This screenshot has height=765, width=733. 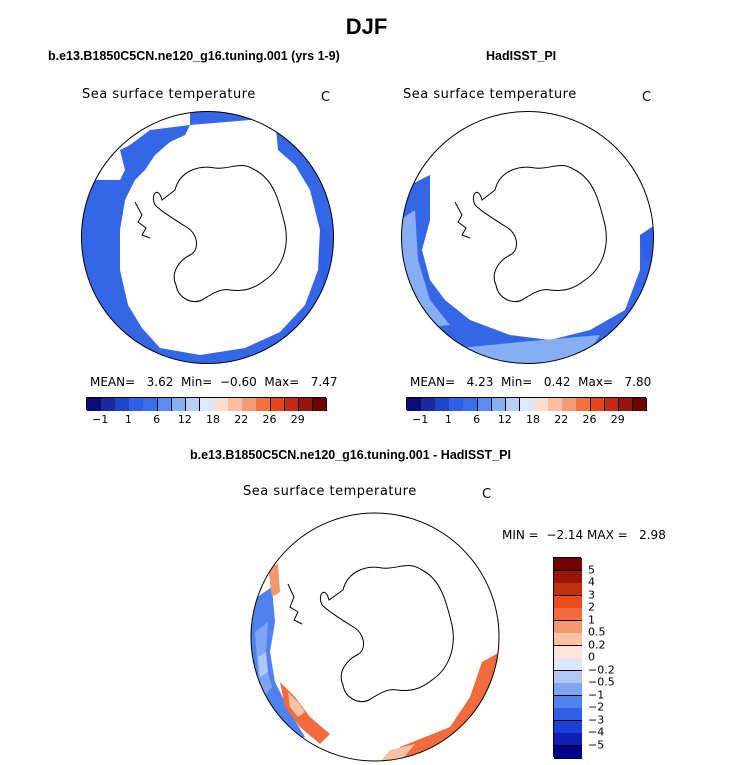 I want to click on panel-1-max-value: 7.47, so click(x=324, y=382).